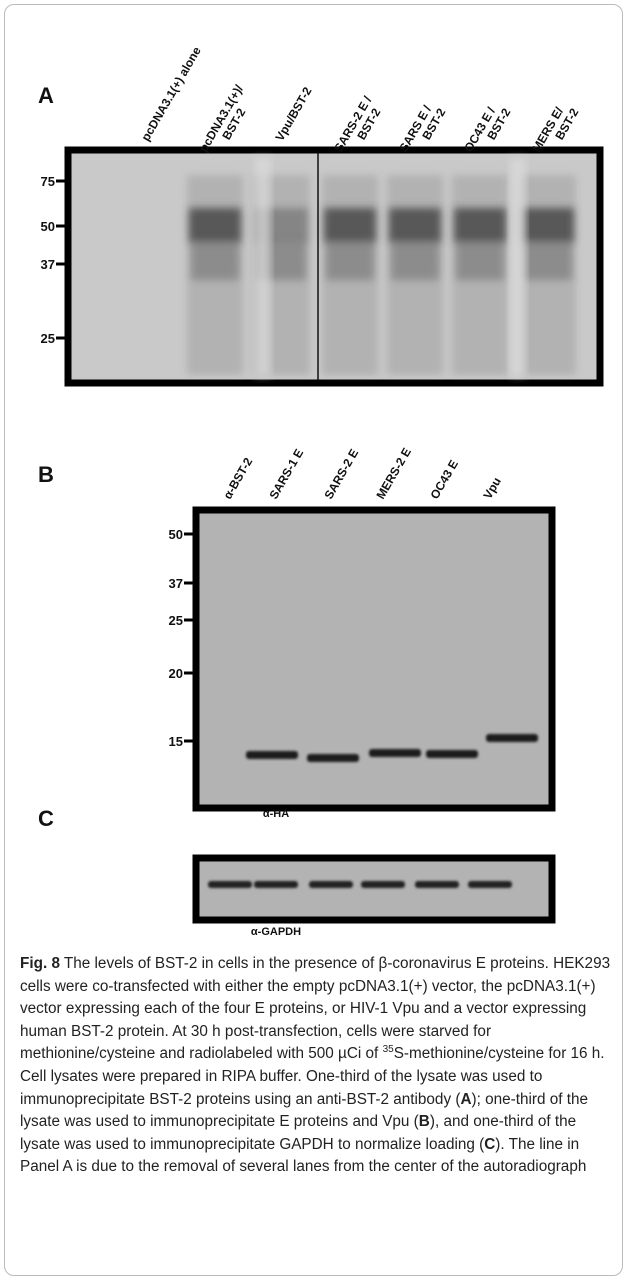 The width and height of the screenshot is (629, 1280). I want to click on panel-label: B, so click(46, 474).